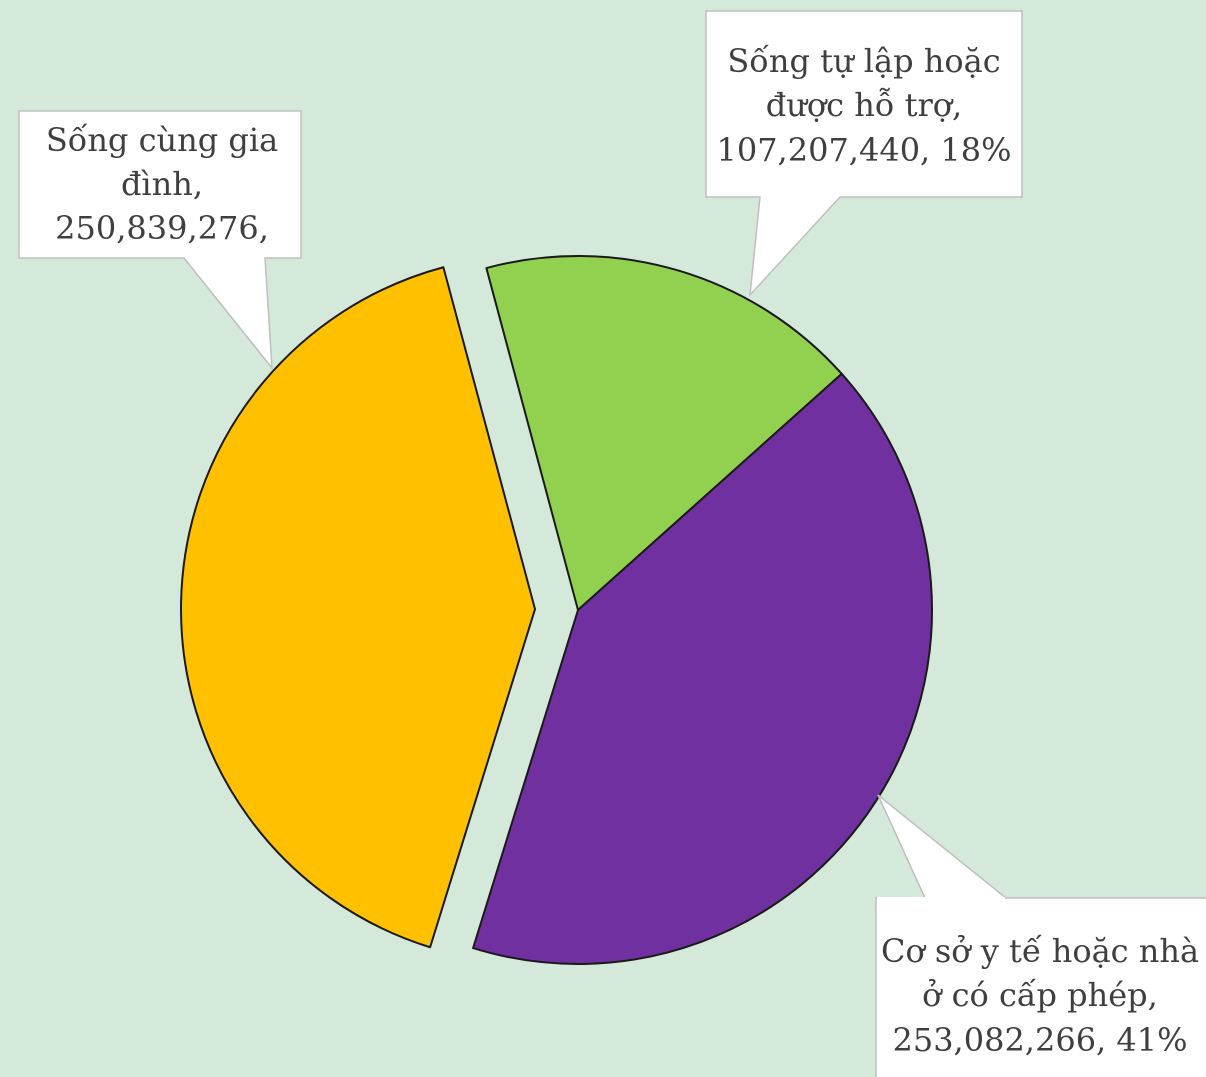  What do you see at coordinates (664, 433) in the screenshot?
I see `slice-independent-living` at bounding box center [664, 433].